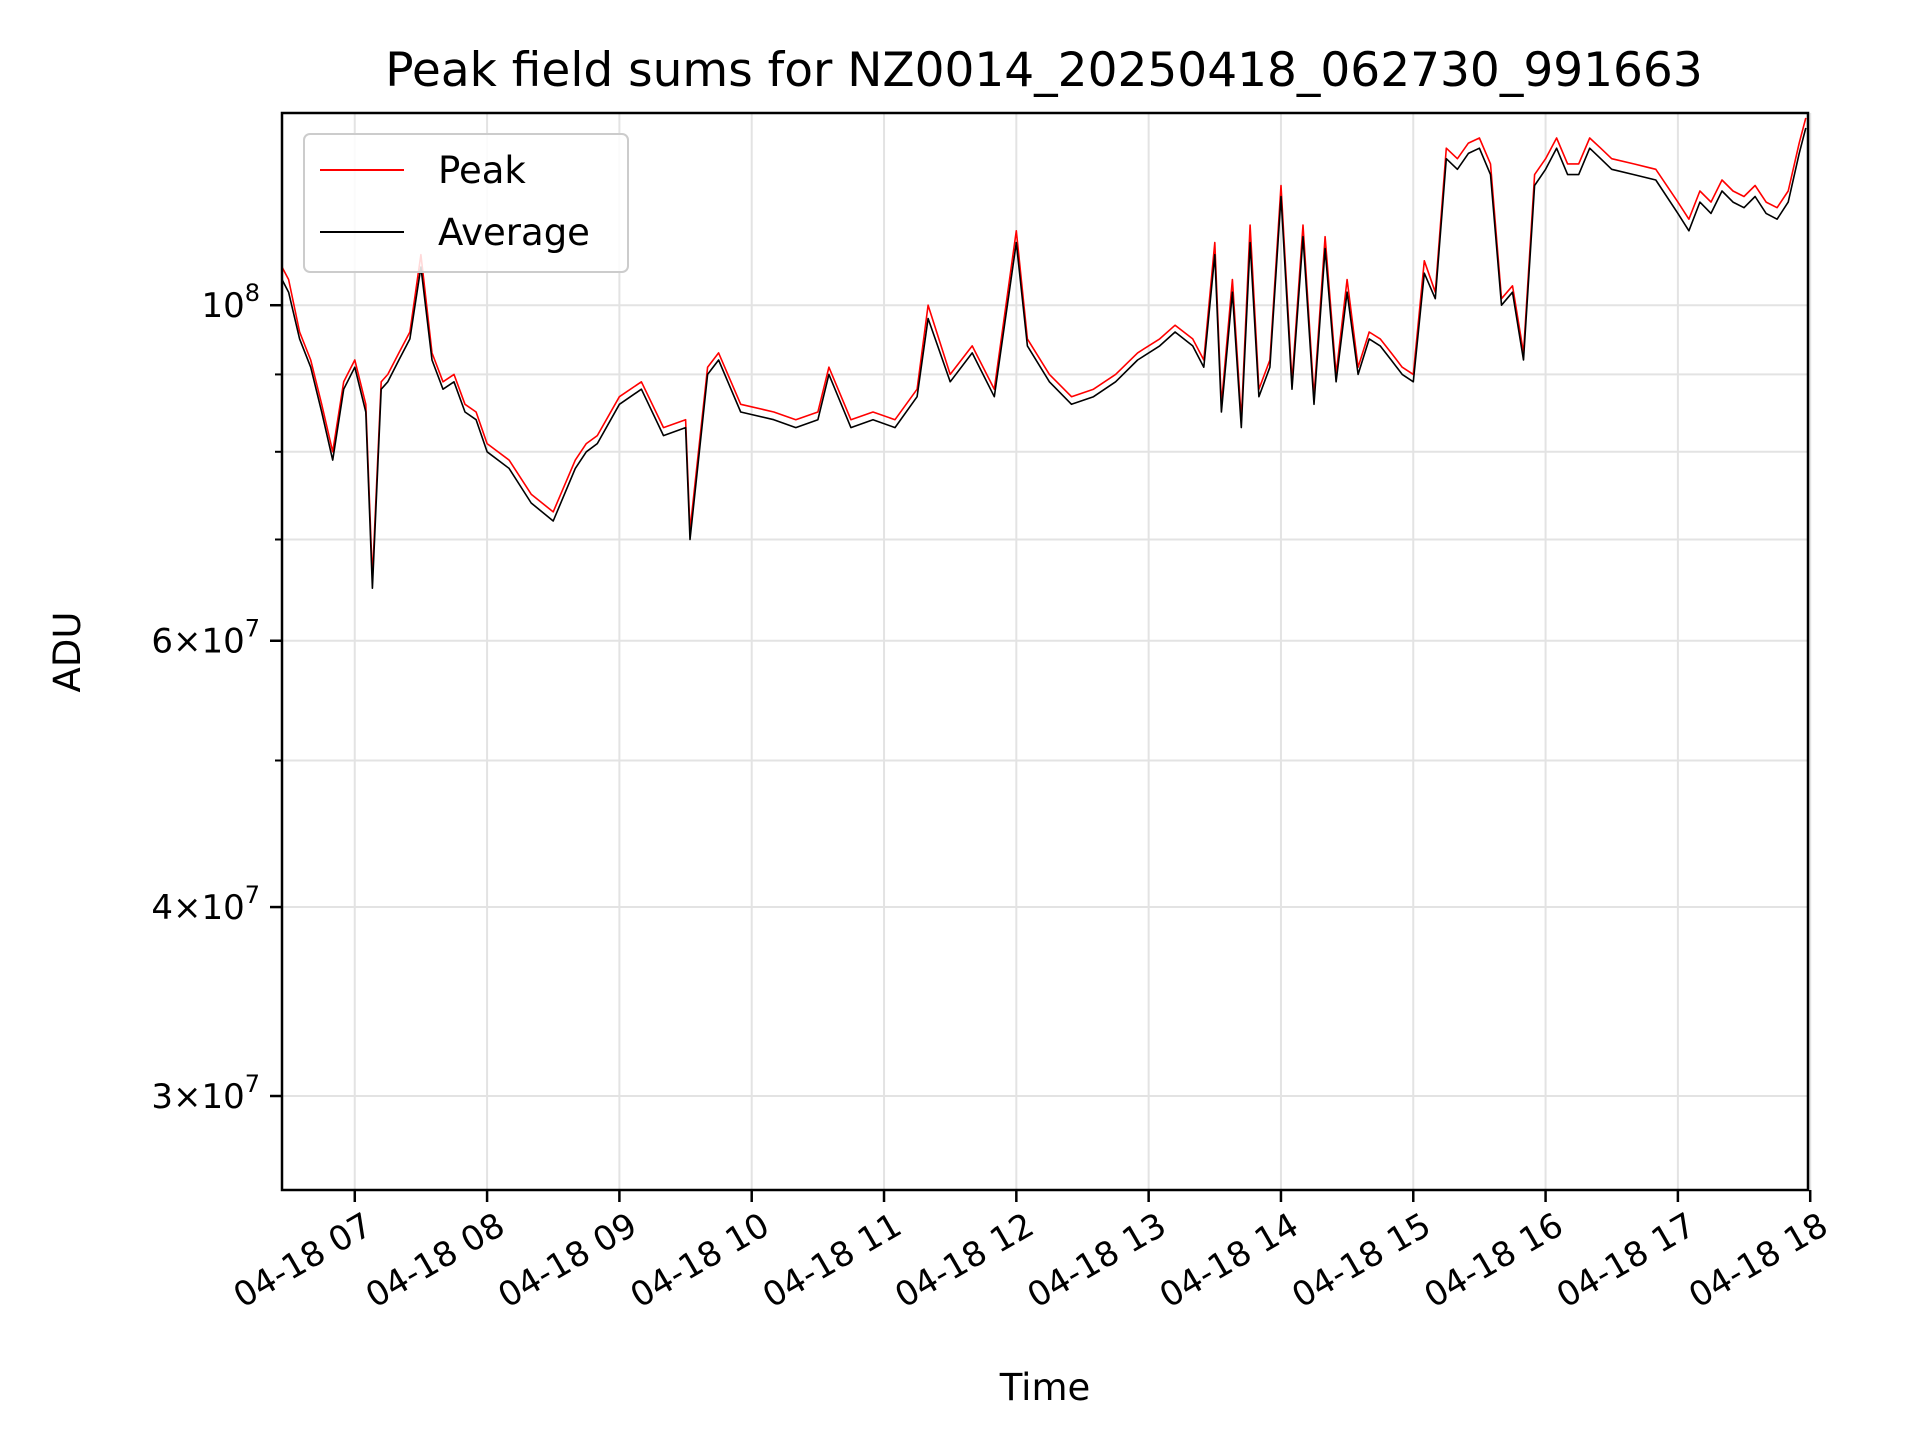  What do you see at coordinates (1494, 1260) in the screenshot?
I see `x-tick-label: 04-18 16` at bounding box center [1494, 1260].